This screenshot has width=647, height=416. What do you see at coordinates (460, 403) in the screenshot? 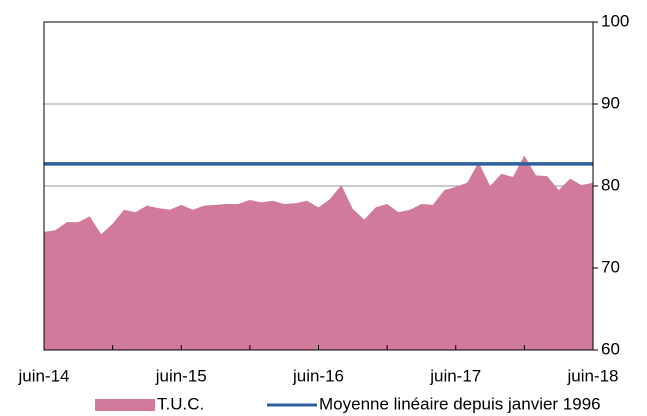
I see `legend-label: Moyenne linéaire depuis janvier 1996` at bounding box center [460, 403].